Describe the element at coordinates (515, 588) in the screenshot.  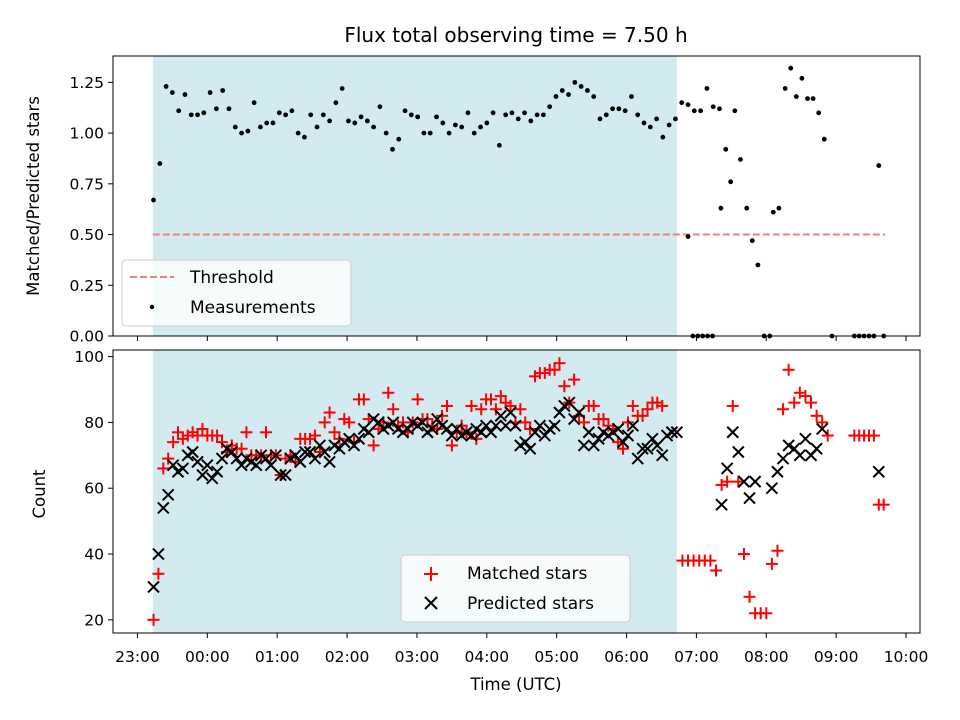
I see `bottom-legend-box` at that location.